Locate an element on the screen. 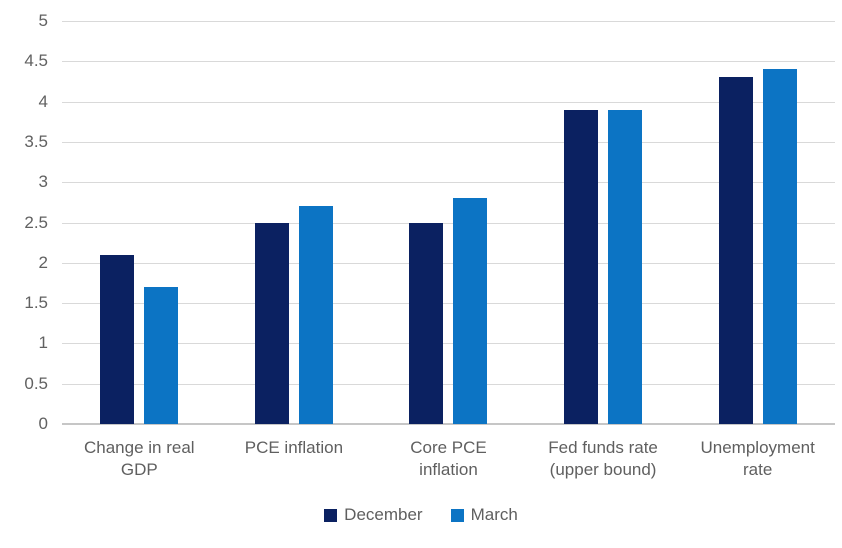 Image resolution: width=842 pixels, height=548 pixels. gridline-2.5 is located at coordinates (448, 223).